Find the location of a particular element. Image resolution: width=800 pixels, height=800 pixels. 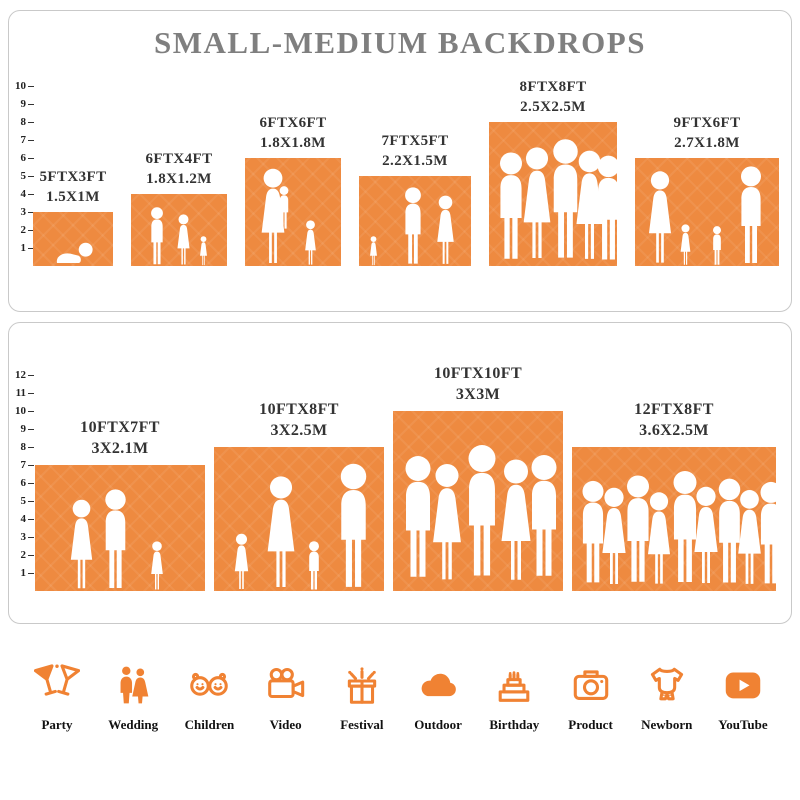

backdrop-bar-10x7: 10FTX7FT 3X2.1M is located at coordinates (120, 505).